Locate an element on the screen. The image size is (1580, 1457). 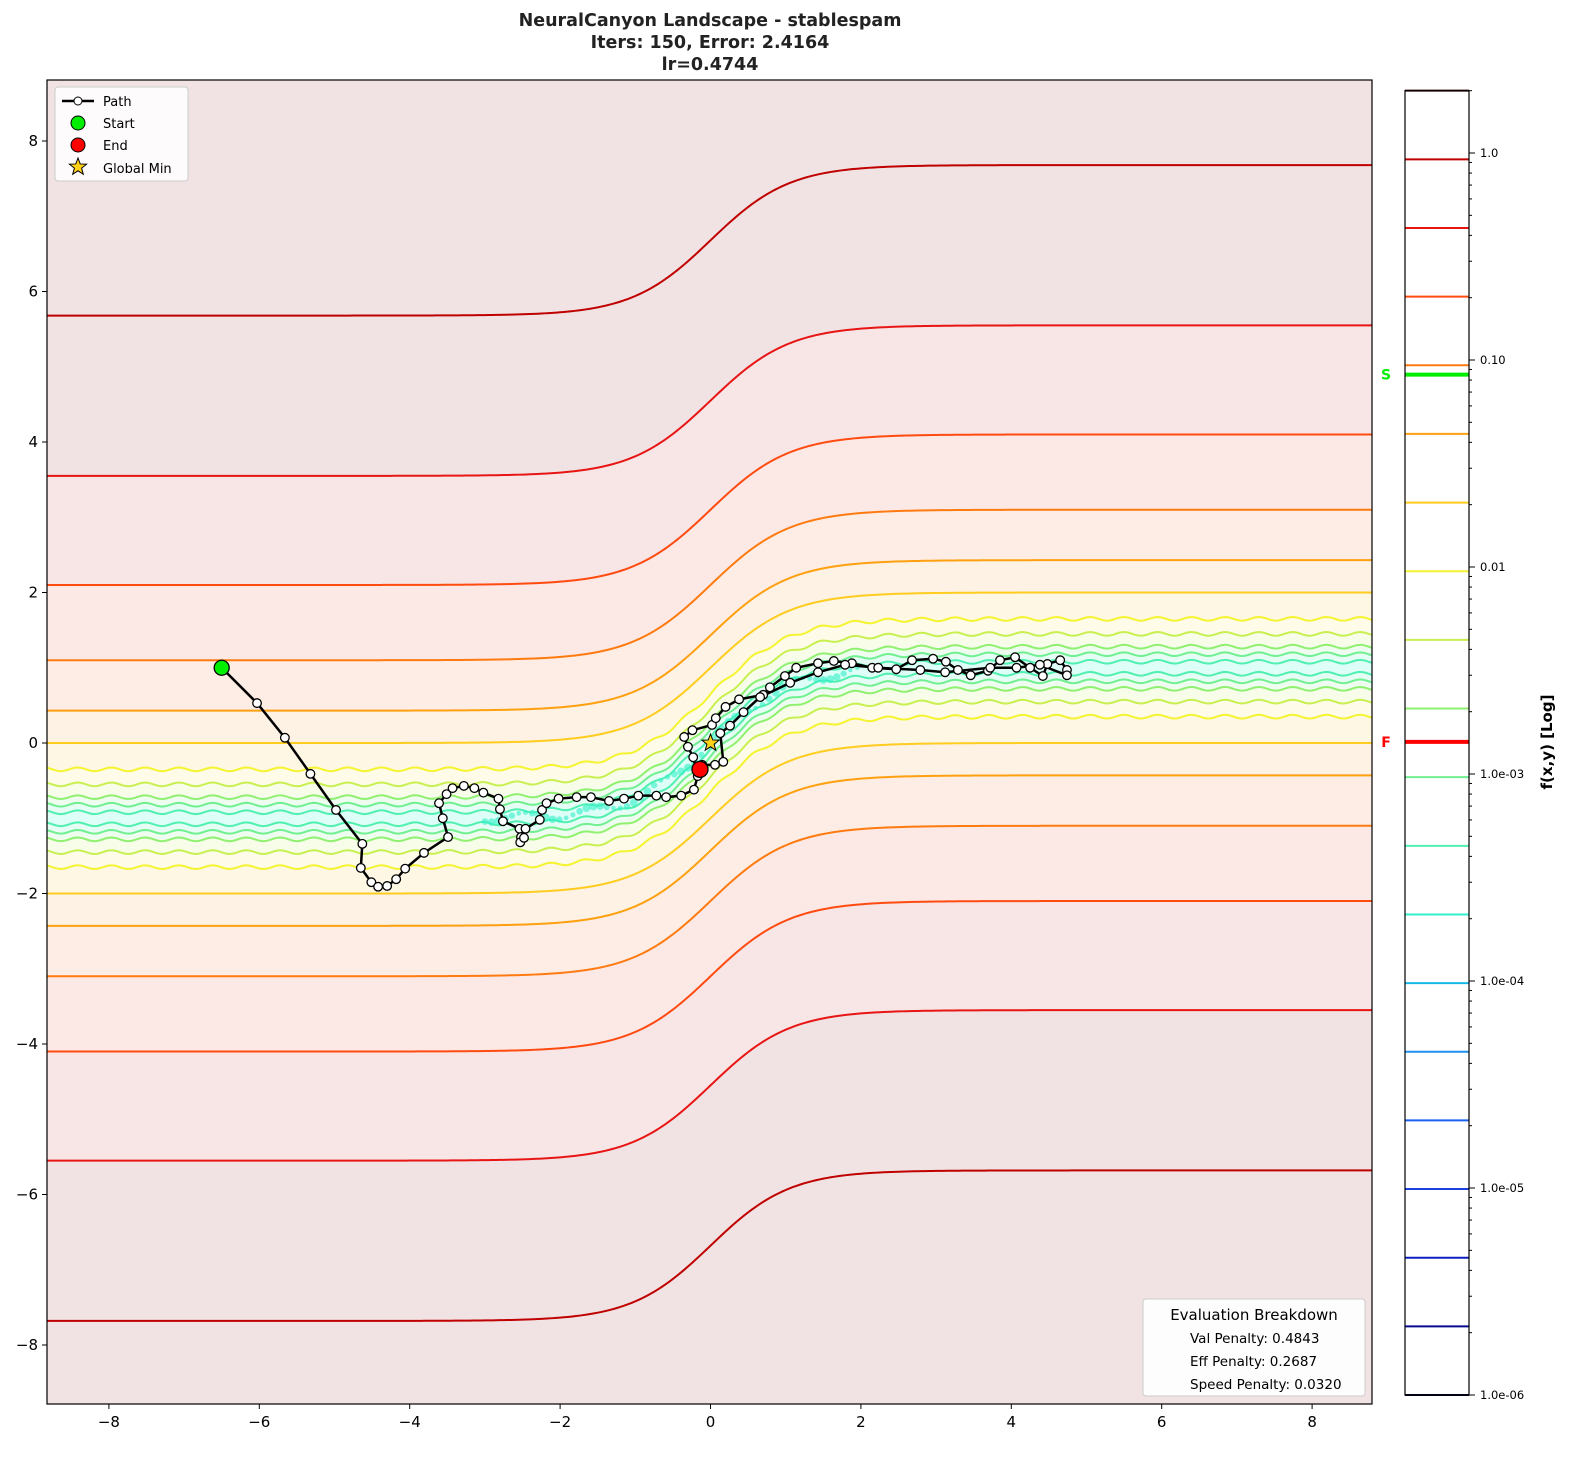
colorbar-tick-label: 1.0 is located at coordinates (1489, 153).